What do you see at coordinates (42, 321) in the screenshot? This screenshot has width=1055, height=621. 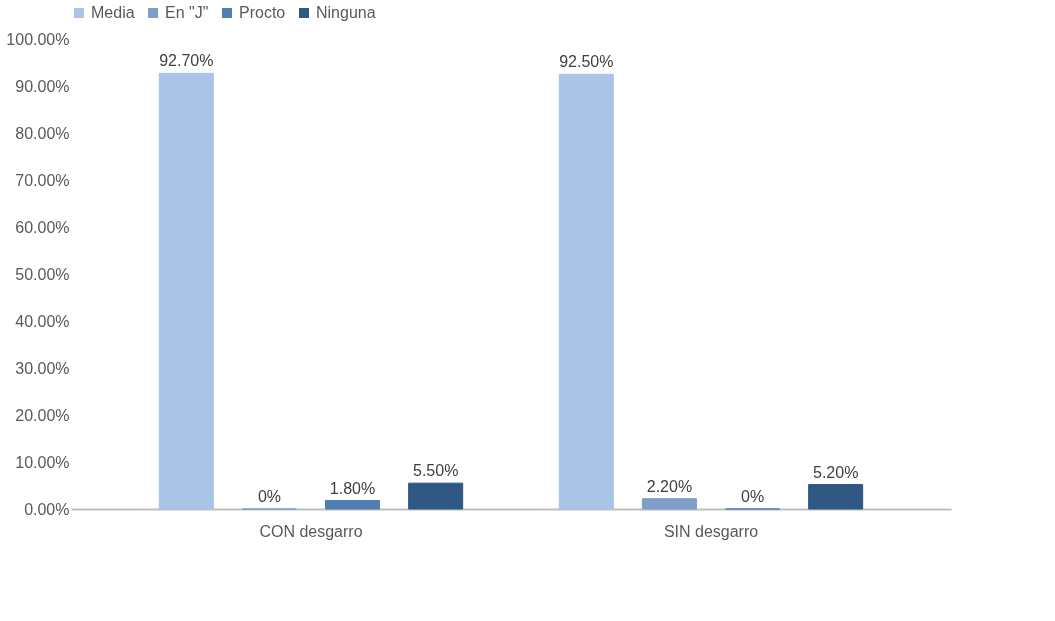 I see `y-tick-label: 40.00%` at bounding box center [42, 321].